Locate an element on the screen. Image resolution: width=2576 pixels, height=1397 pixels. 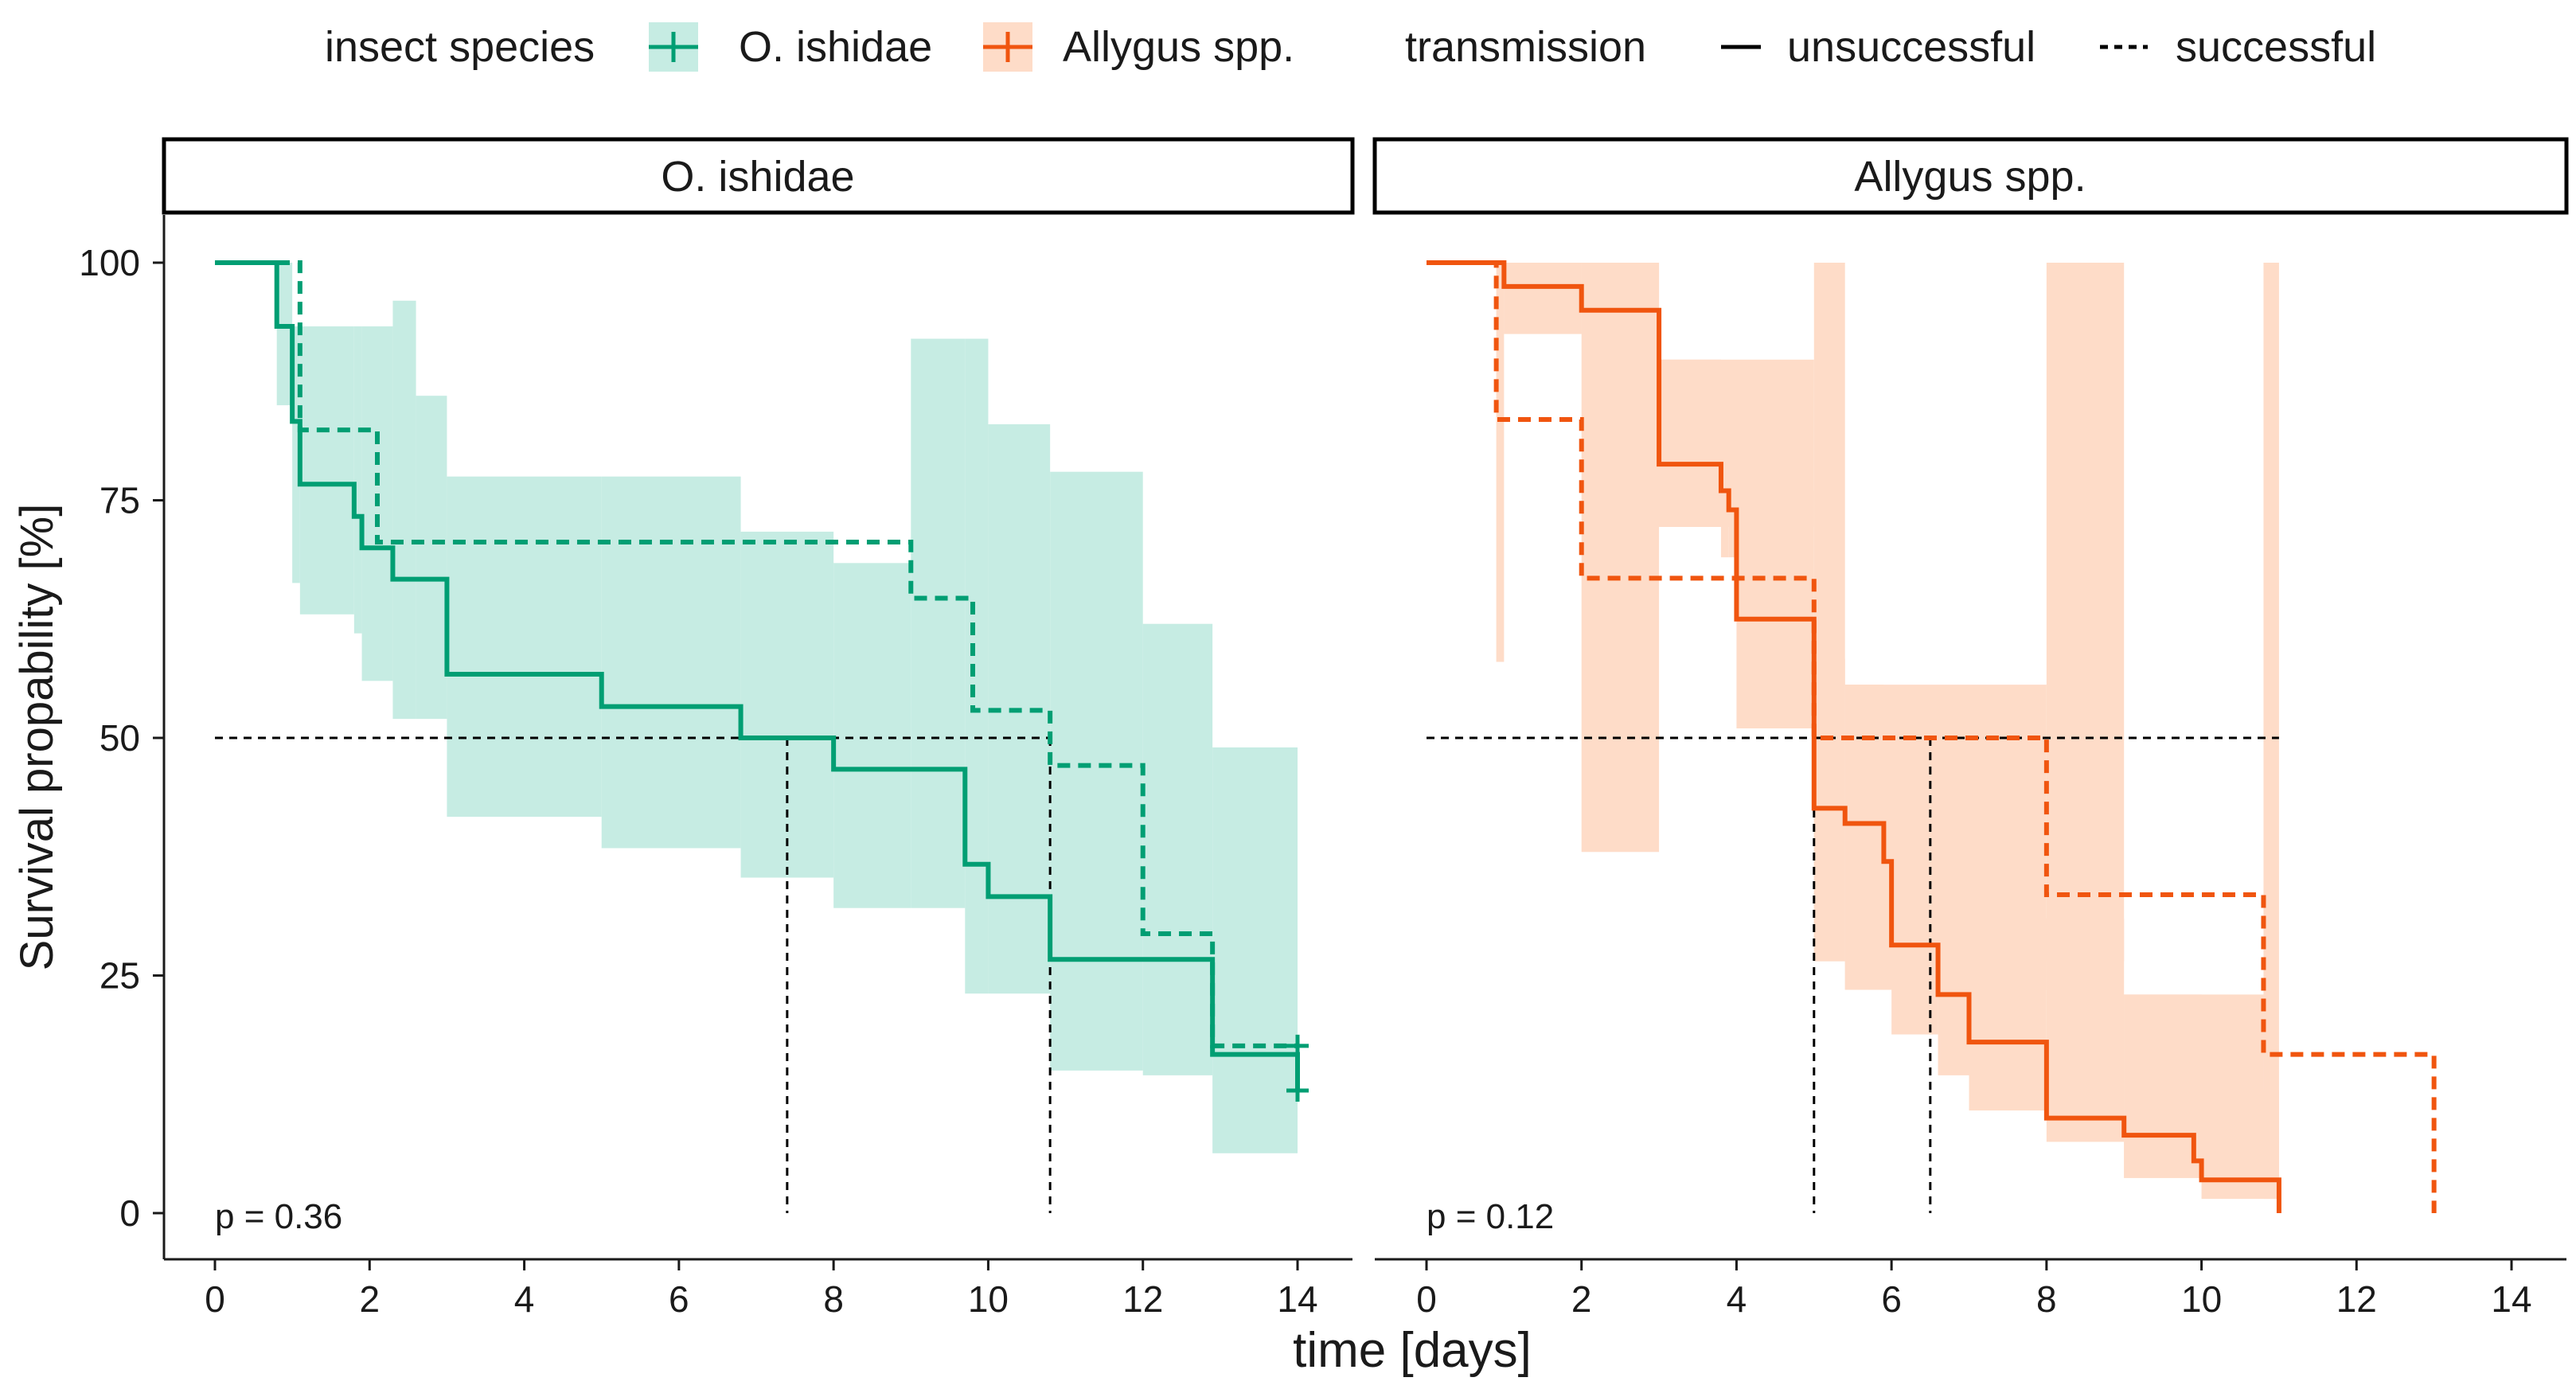
x-axis-o-ishidae: 0 2 4 6 8 10 12 14 is located at coordinates (758, 1289).